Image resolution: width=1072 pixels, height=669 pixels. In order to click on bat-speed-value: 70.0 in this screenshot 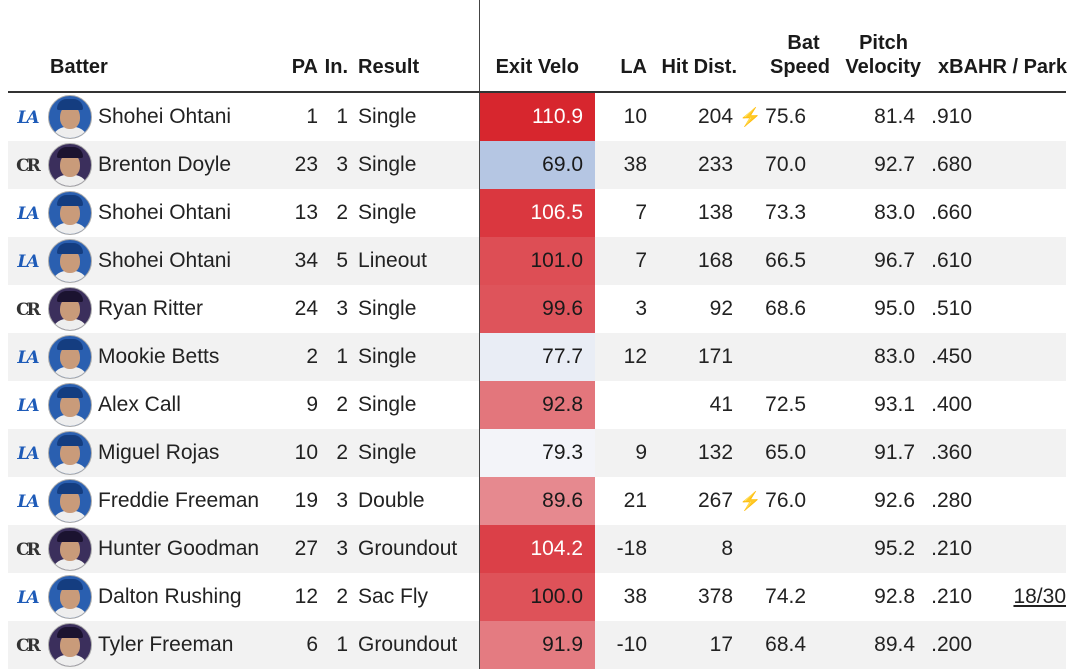, I will do `click(786, 164)`.